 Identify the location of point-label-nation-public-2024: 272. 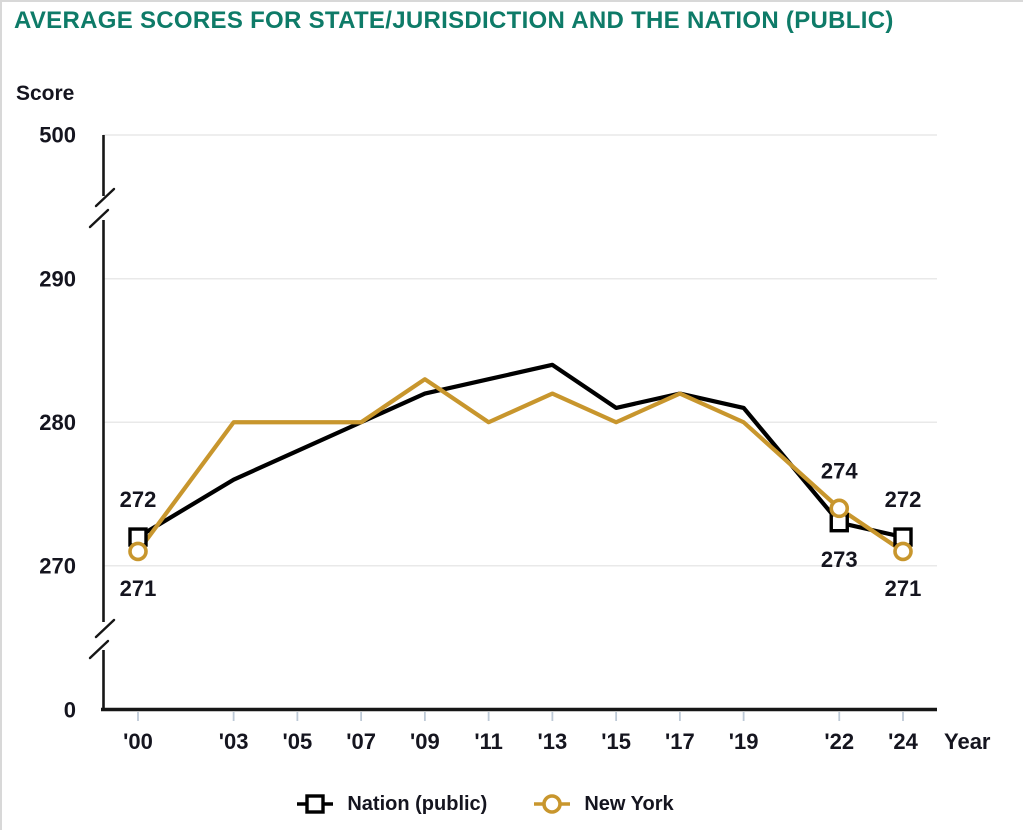
(903, 499).